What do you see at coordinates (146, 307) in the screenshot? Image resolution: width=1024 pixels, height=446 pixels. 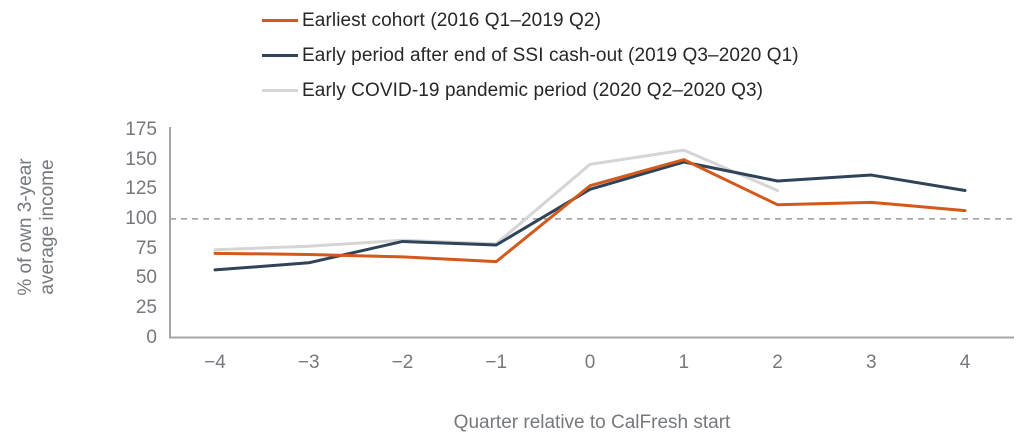 I see `y-tick-label: 25` at bounding box center [146, 307].